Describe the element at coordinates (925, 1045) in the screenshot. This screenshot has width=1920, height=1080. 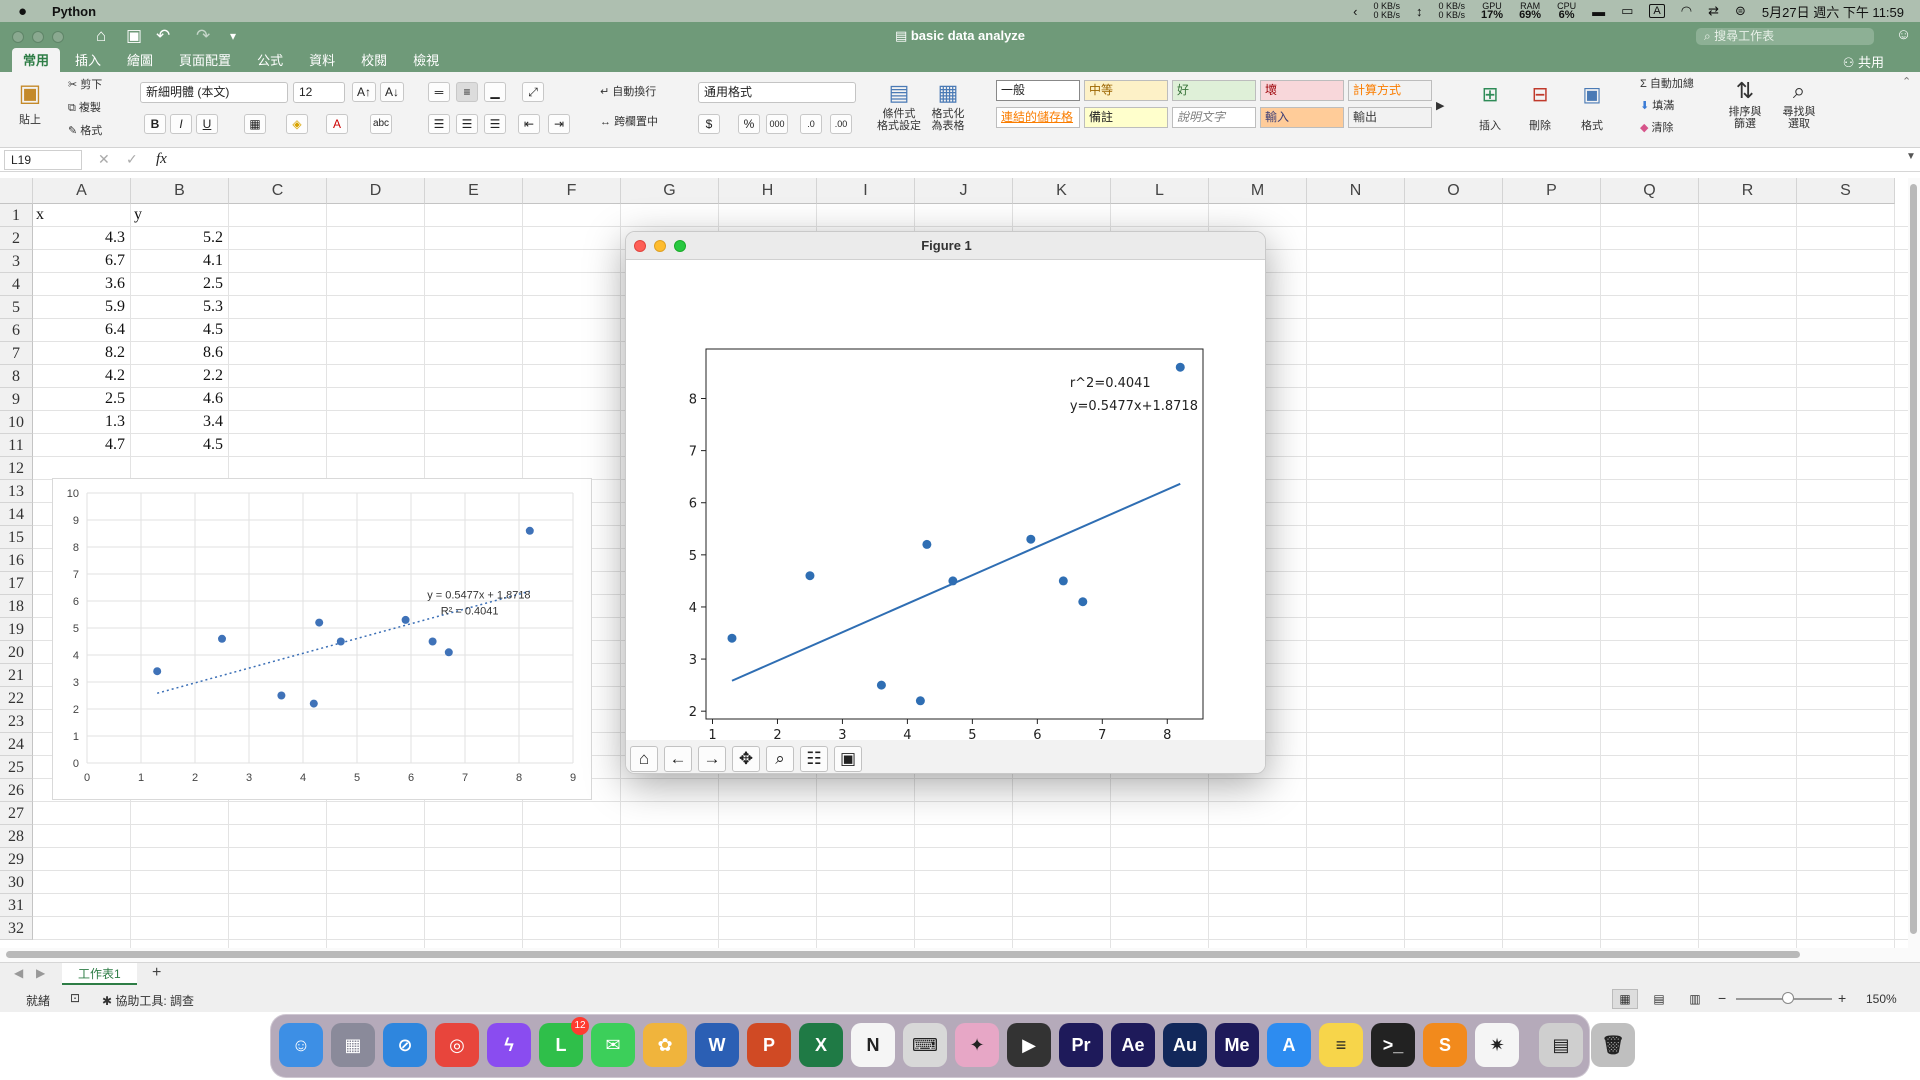
I see `dock-keyboard-icon: ⌨` at that location.